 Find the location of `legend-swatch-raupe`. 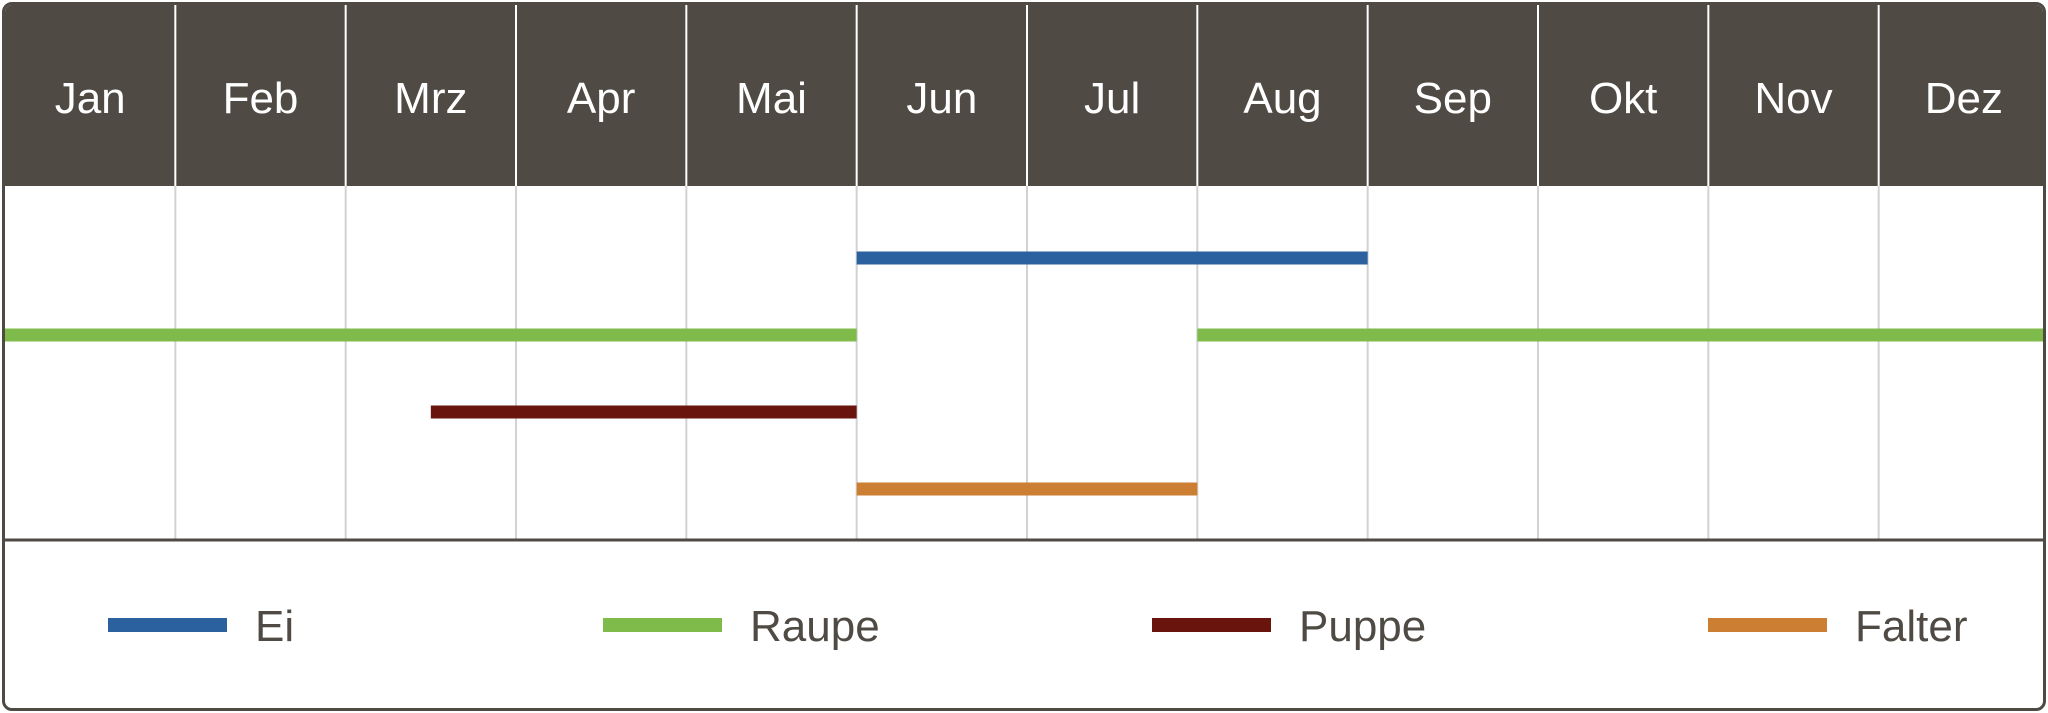

legend-swatch-raupe is located at coordinates (662, 625).